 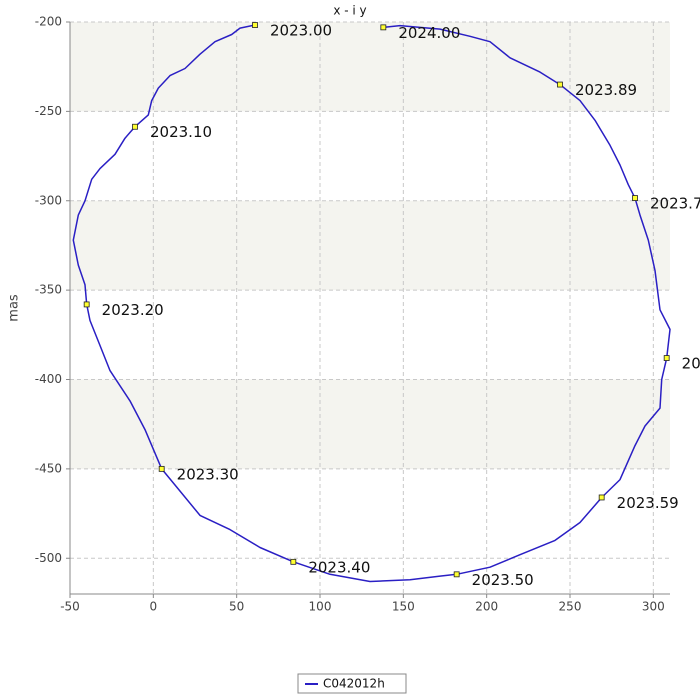 I want to click on legend-box, so click(x=352, y=683).